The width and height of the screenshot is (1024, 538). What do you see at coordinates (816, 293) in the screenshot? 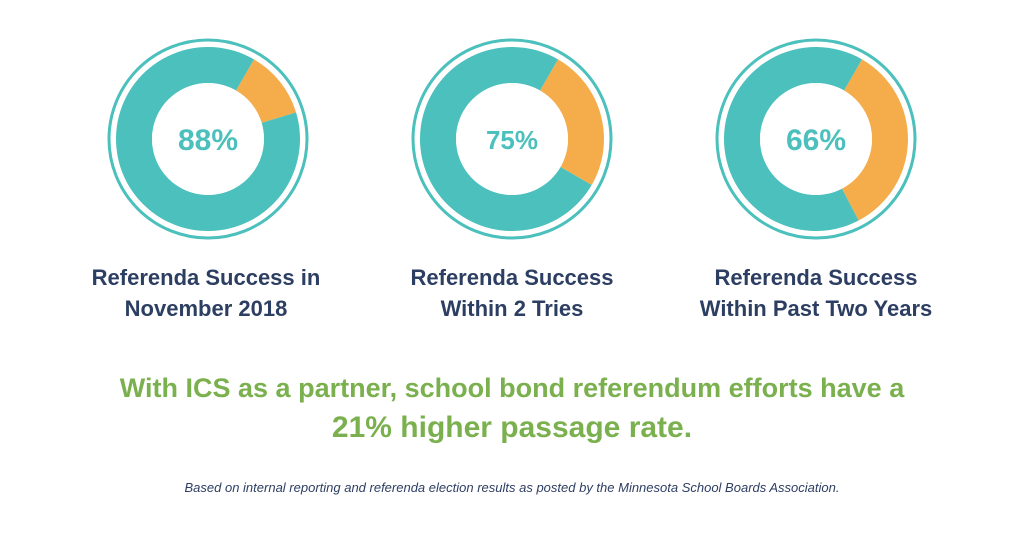
I see `donut-caption-3: Referenda Success Within Past Two Years` at bounding box center [816, 293].